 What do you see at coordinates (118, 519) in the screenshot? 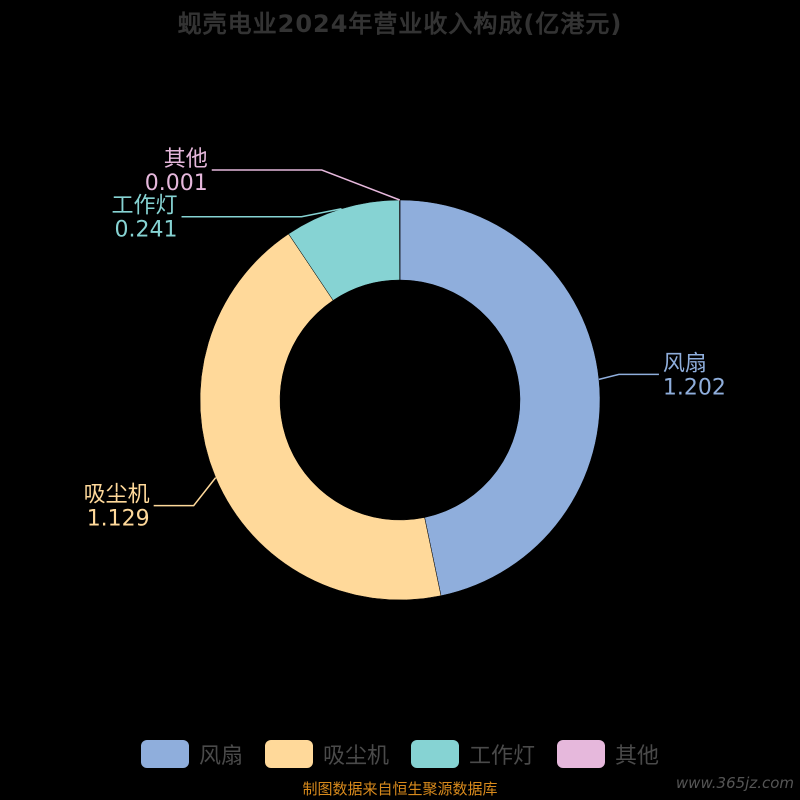
I see `slice-label-value: 1.129` at bounding box center [118, 519].